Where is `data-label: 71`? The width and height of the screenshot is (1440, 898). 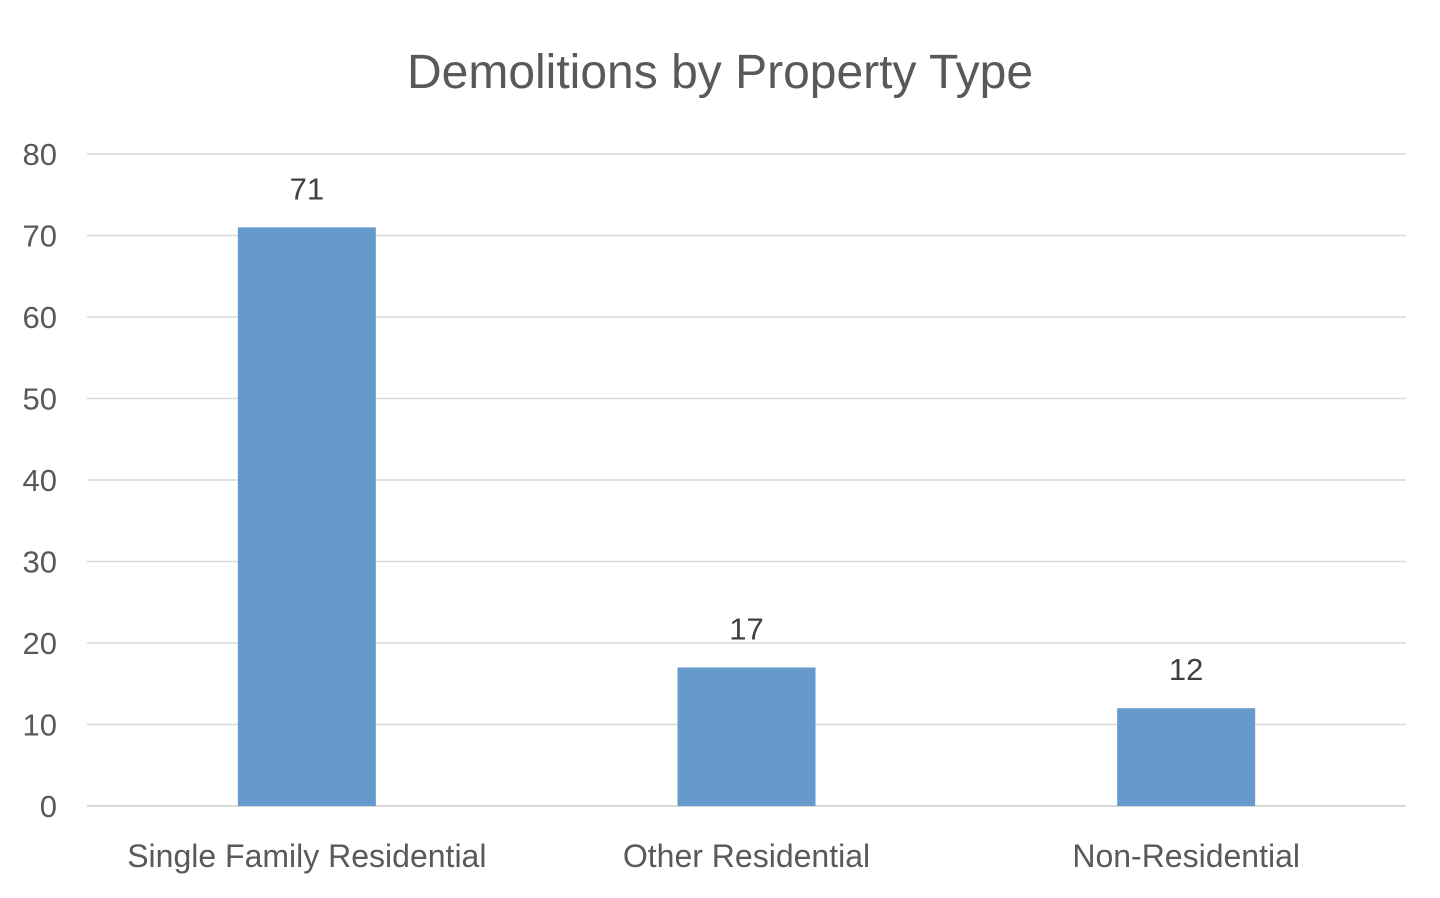 data-label: 71 is located at coordinates (307, 188).